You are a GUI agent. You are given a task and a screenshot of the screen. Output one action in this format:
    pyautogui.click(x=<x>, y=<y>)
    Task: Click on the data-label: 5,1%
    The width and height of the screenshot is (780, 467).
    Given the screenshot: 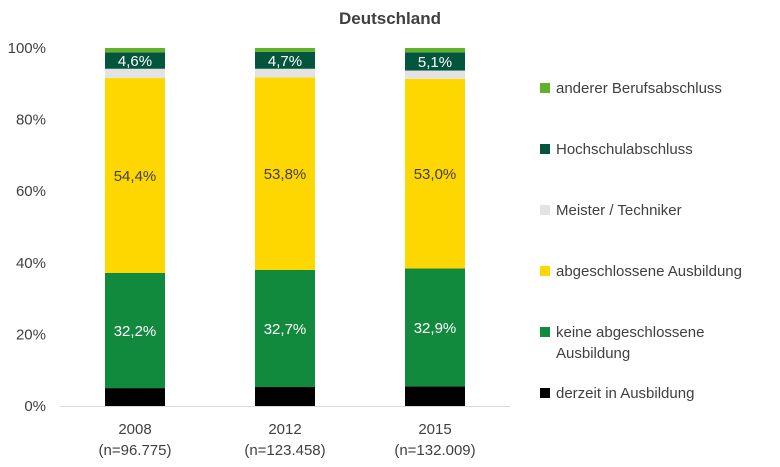 What is the action you would take?
    pyautogui.click(x=435, y=62)
    